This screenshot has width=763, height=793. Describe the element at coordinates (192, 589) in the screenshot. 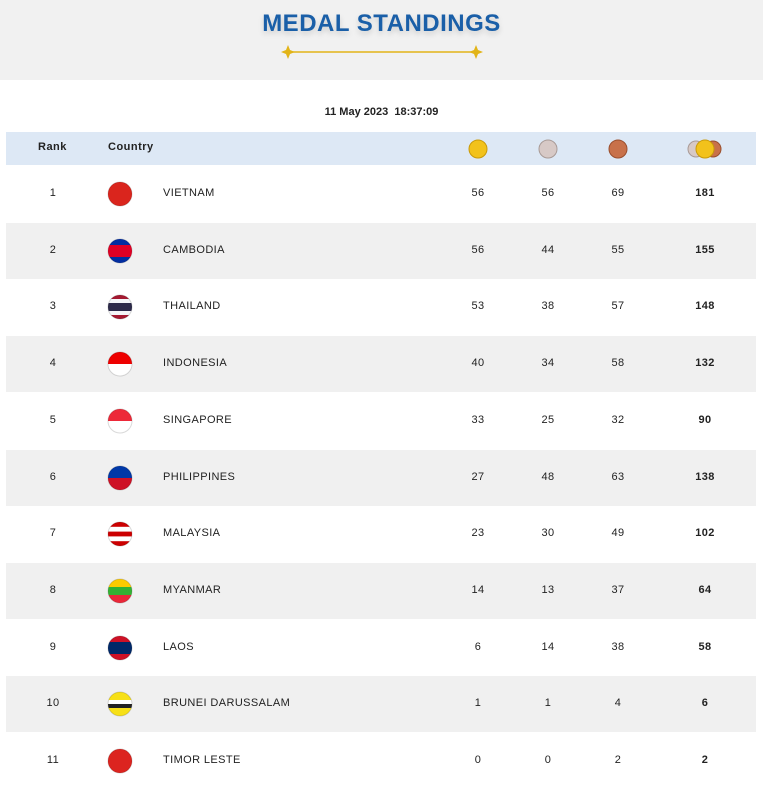

I see `country-name: MYANMAR` at that location.